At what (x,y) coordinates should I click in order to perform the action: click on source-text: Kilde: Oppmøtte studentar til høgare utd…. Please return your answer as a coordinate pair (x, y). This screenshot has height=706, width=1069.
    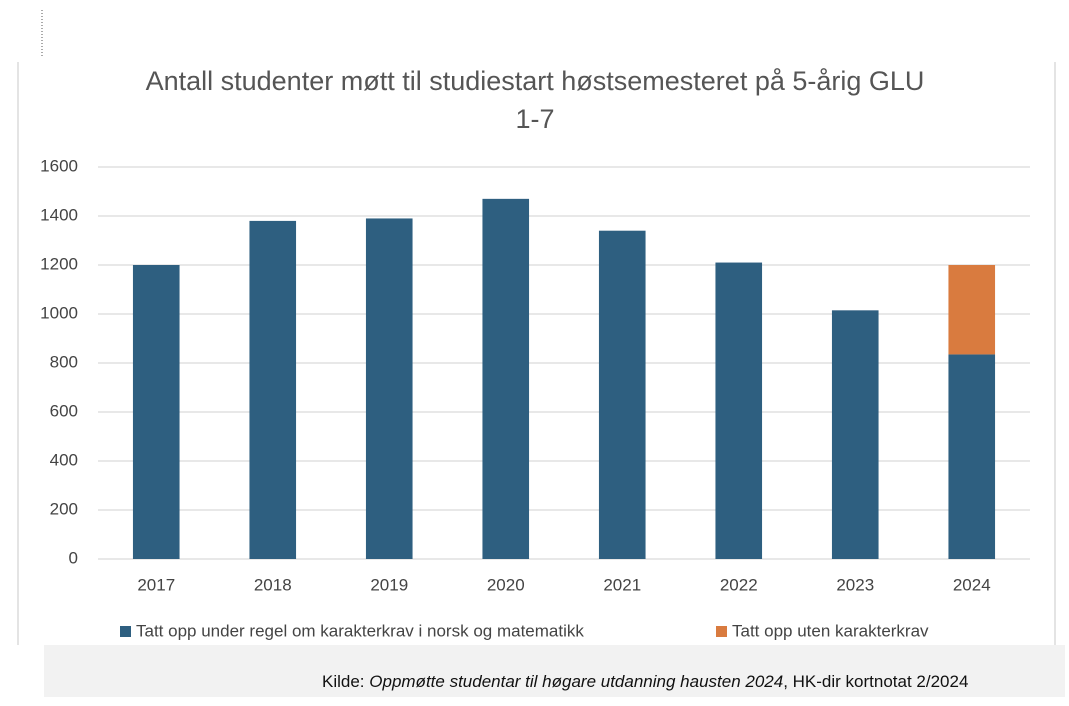
    Looking at the image, I should click on (645, 682).